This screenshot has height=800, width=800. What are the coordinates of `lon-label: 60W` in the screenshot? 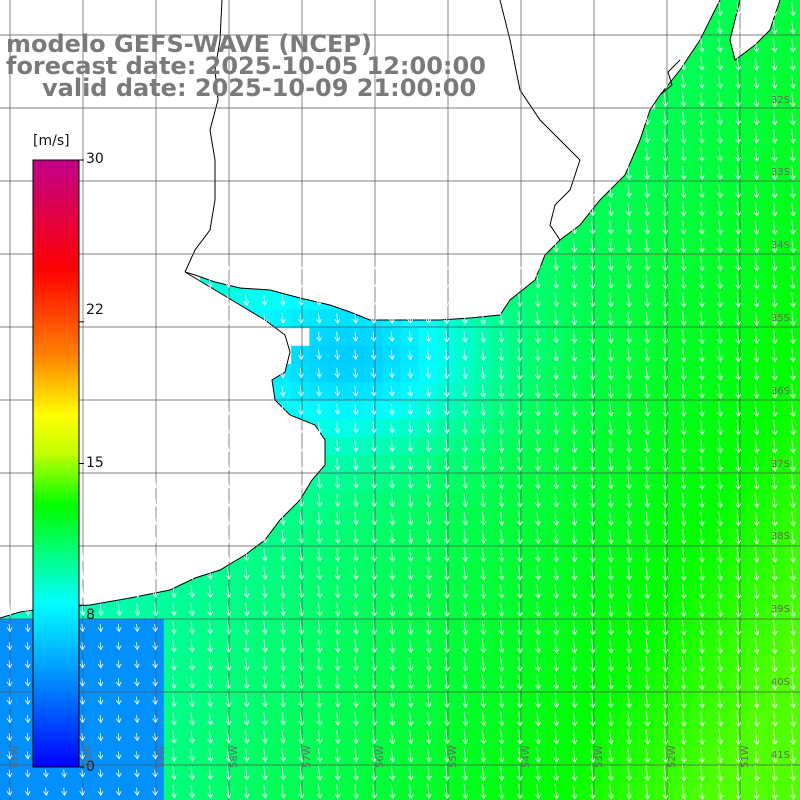 It's located at (88, 756).